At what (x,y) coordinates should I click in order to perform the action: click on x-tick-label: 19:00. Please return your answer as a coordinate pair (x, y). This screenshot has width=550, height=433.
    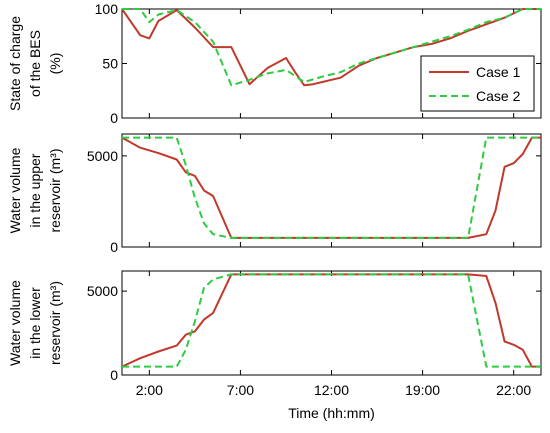
    Looking at the image, I should click on (422, 390).